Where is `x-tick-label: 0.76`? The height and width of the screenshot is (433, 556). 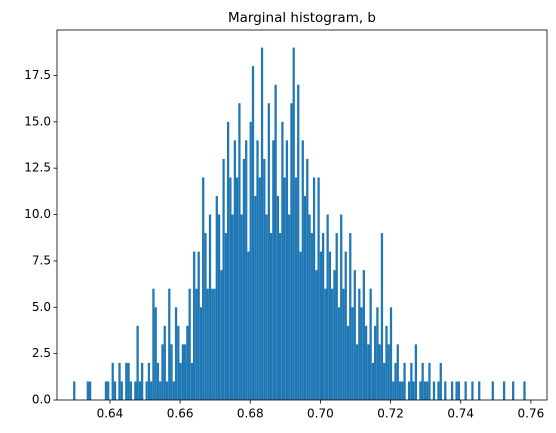 x-tick-label: 0.76 is located at coordinates (531, 414).